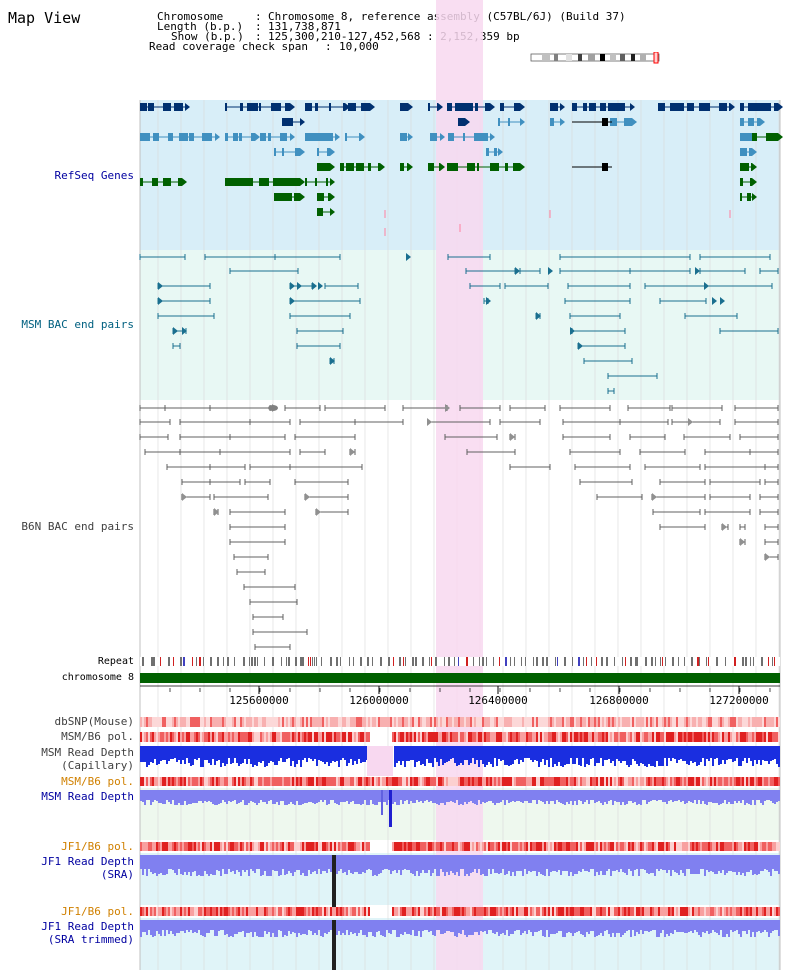 The height and width of the screenshot is (970, 800). Describe the element at coordinates (97, 911) in the screenshot. I see `track-label-jf1-b6-pol-2: JF1/B6 pol.` at that location.